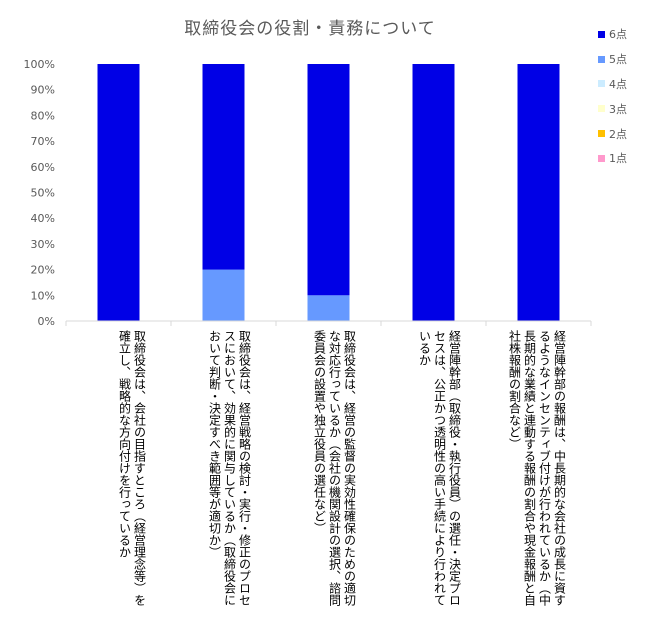 This screenshot has width=663, height=620. What do you see at coordinates (310, 29) in the screenshot?
I see `chart-title: 取締役会の役割・責務について` at bounding box center [310, 29].